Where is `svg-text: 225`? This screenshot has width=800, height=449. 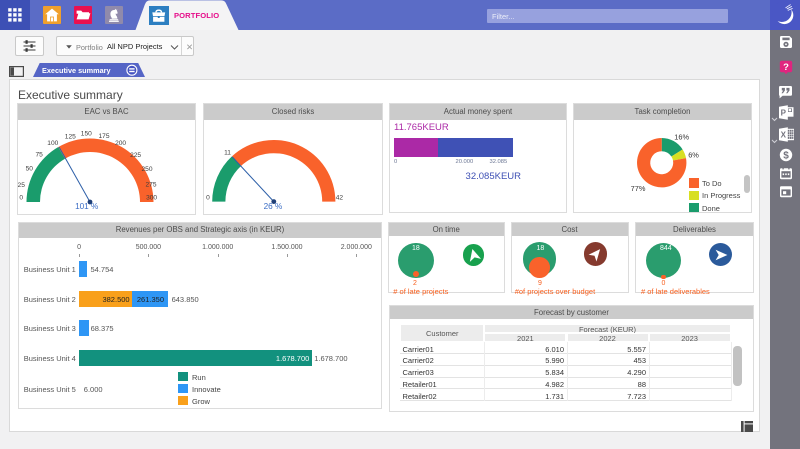 svg-text: 225 is located at coordinates (135, 155).